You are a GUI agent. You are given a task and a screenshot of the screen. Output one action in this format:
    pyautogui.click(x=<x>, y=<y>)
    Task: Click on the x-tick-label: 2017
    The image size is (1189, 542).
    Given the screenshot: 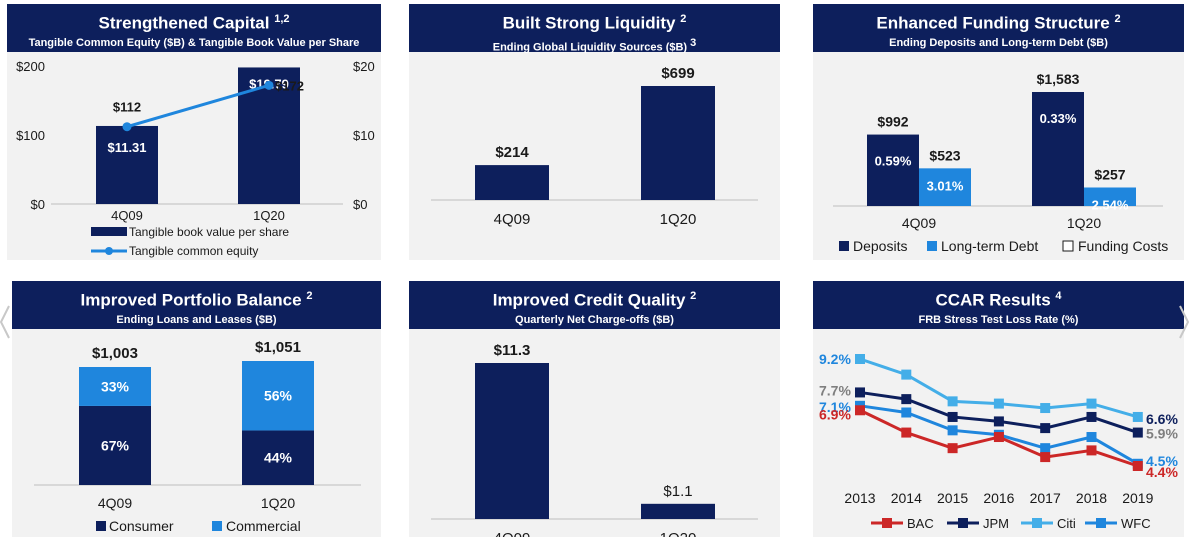 What is the action you would take?
    pyautogui.click(x=1045, y=498)
    